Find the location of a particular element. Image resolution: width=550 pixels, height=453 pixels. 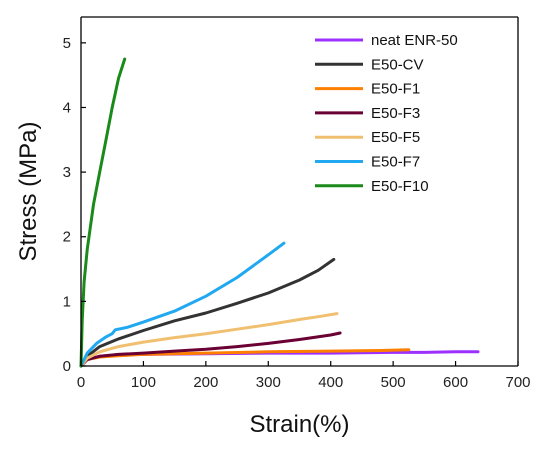

legend-item-4: E50-F3 is located at coordinates (367, 113).